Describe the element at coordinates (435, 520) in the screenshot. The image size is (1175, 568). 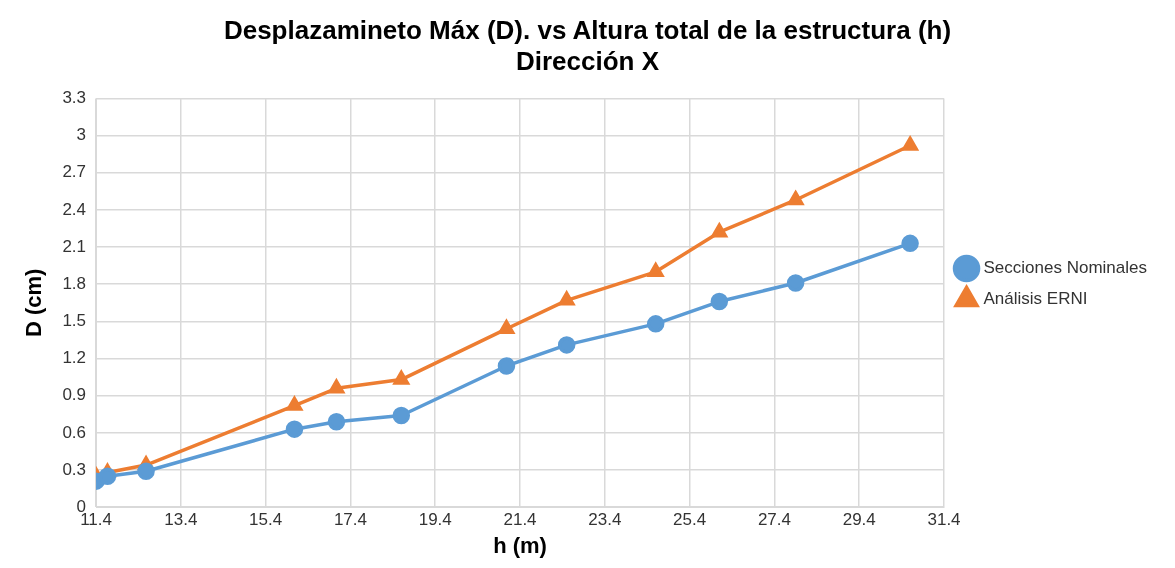
I see `x-tick-label: 19.4` at that location.